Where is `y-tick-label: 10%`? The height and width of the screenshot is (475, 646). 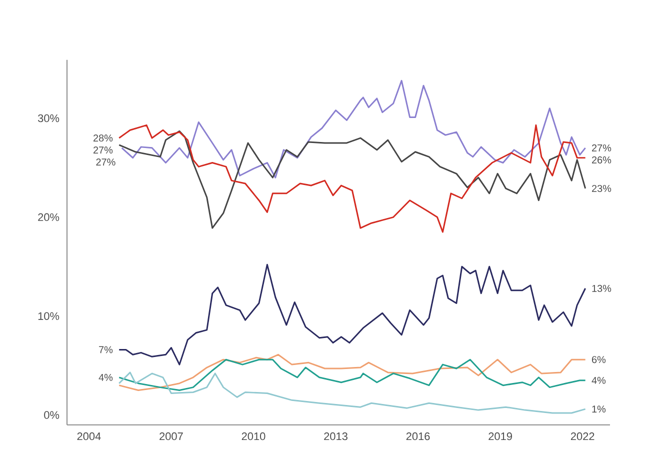
y-tick-label: 10% is located at coordinates (49, 316).